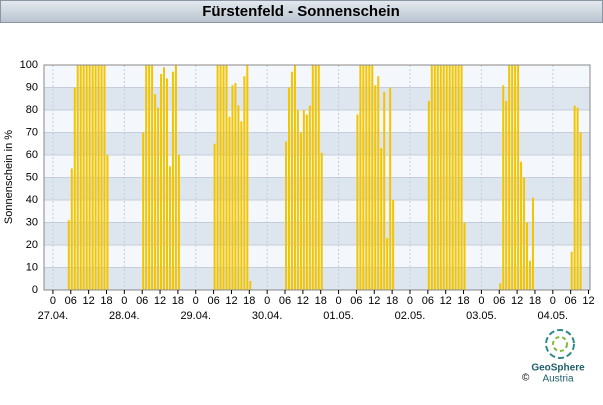 Image resolution: width=603 pixels, height=405 pixels. What do you see at coordinates (32, 245) in the screenshot?
I see `y-tick-label: 20` at bounding box center [32, 245].